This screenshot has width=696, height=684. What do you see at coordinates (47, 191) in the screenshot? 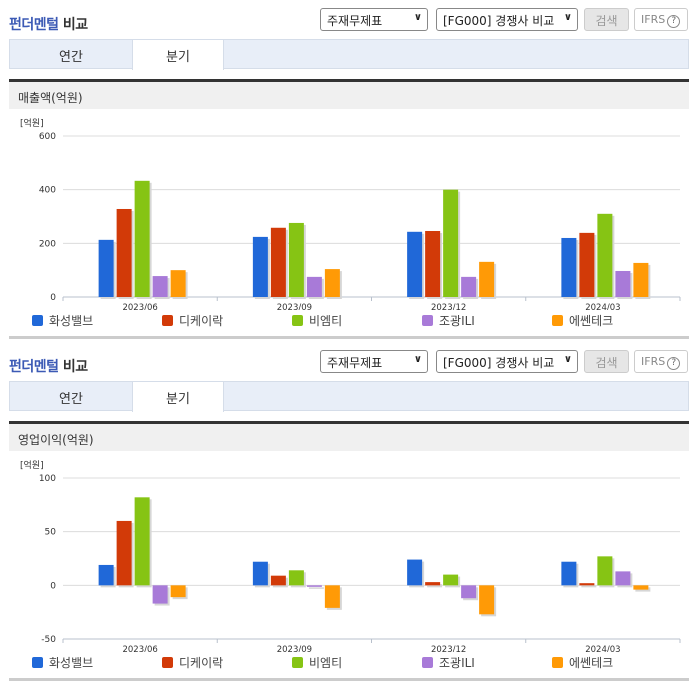
I see `svg-text: 400` at bounding box center [47, 191].